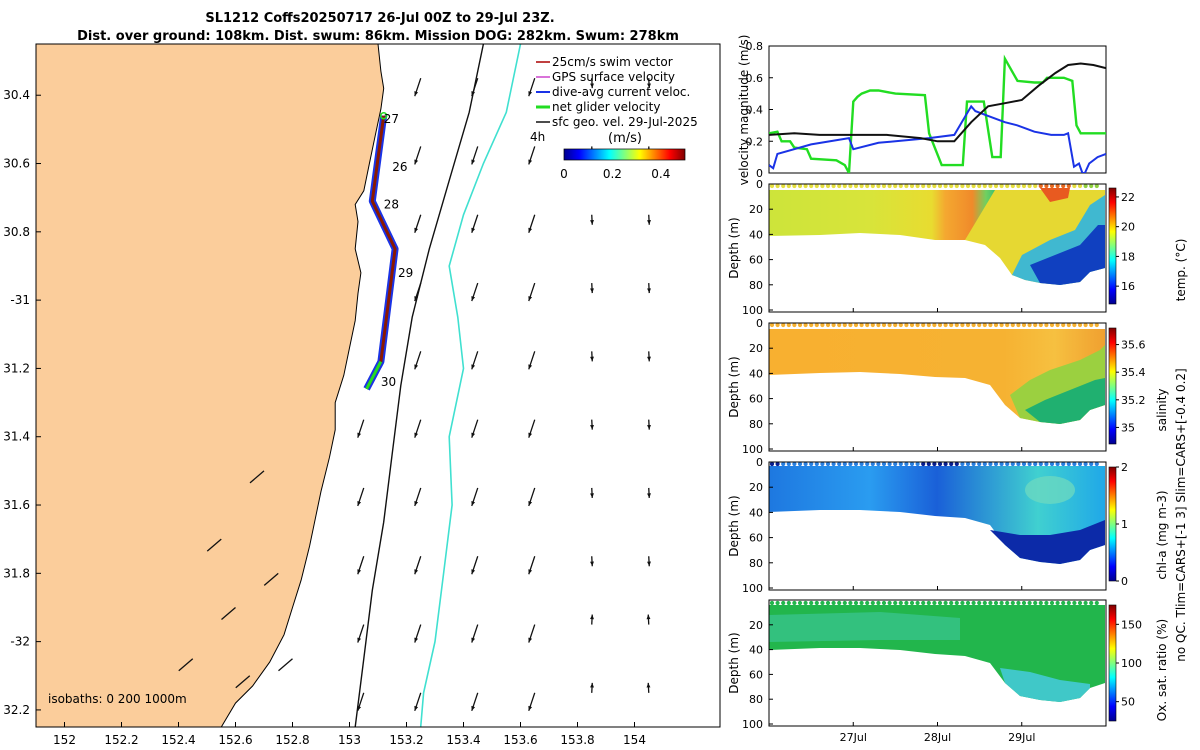 This screenshot has height=750, width=1200. Describe the element at coordinates (1133, 345) in the screenshot. I see `colorbar-tick: 35.6` at that location.